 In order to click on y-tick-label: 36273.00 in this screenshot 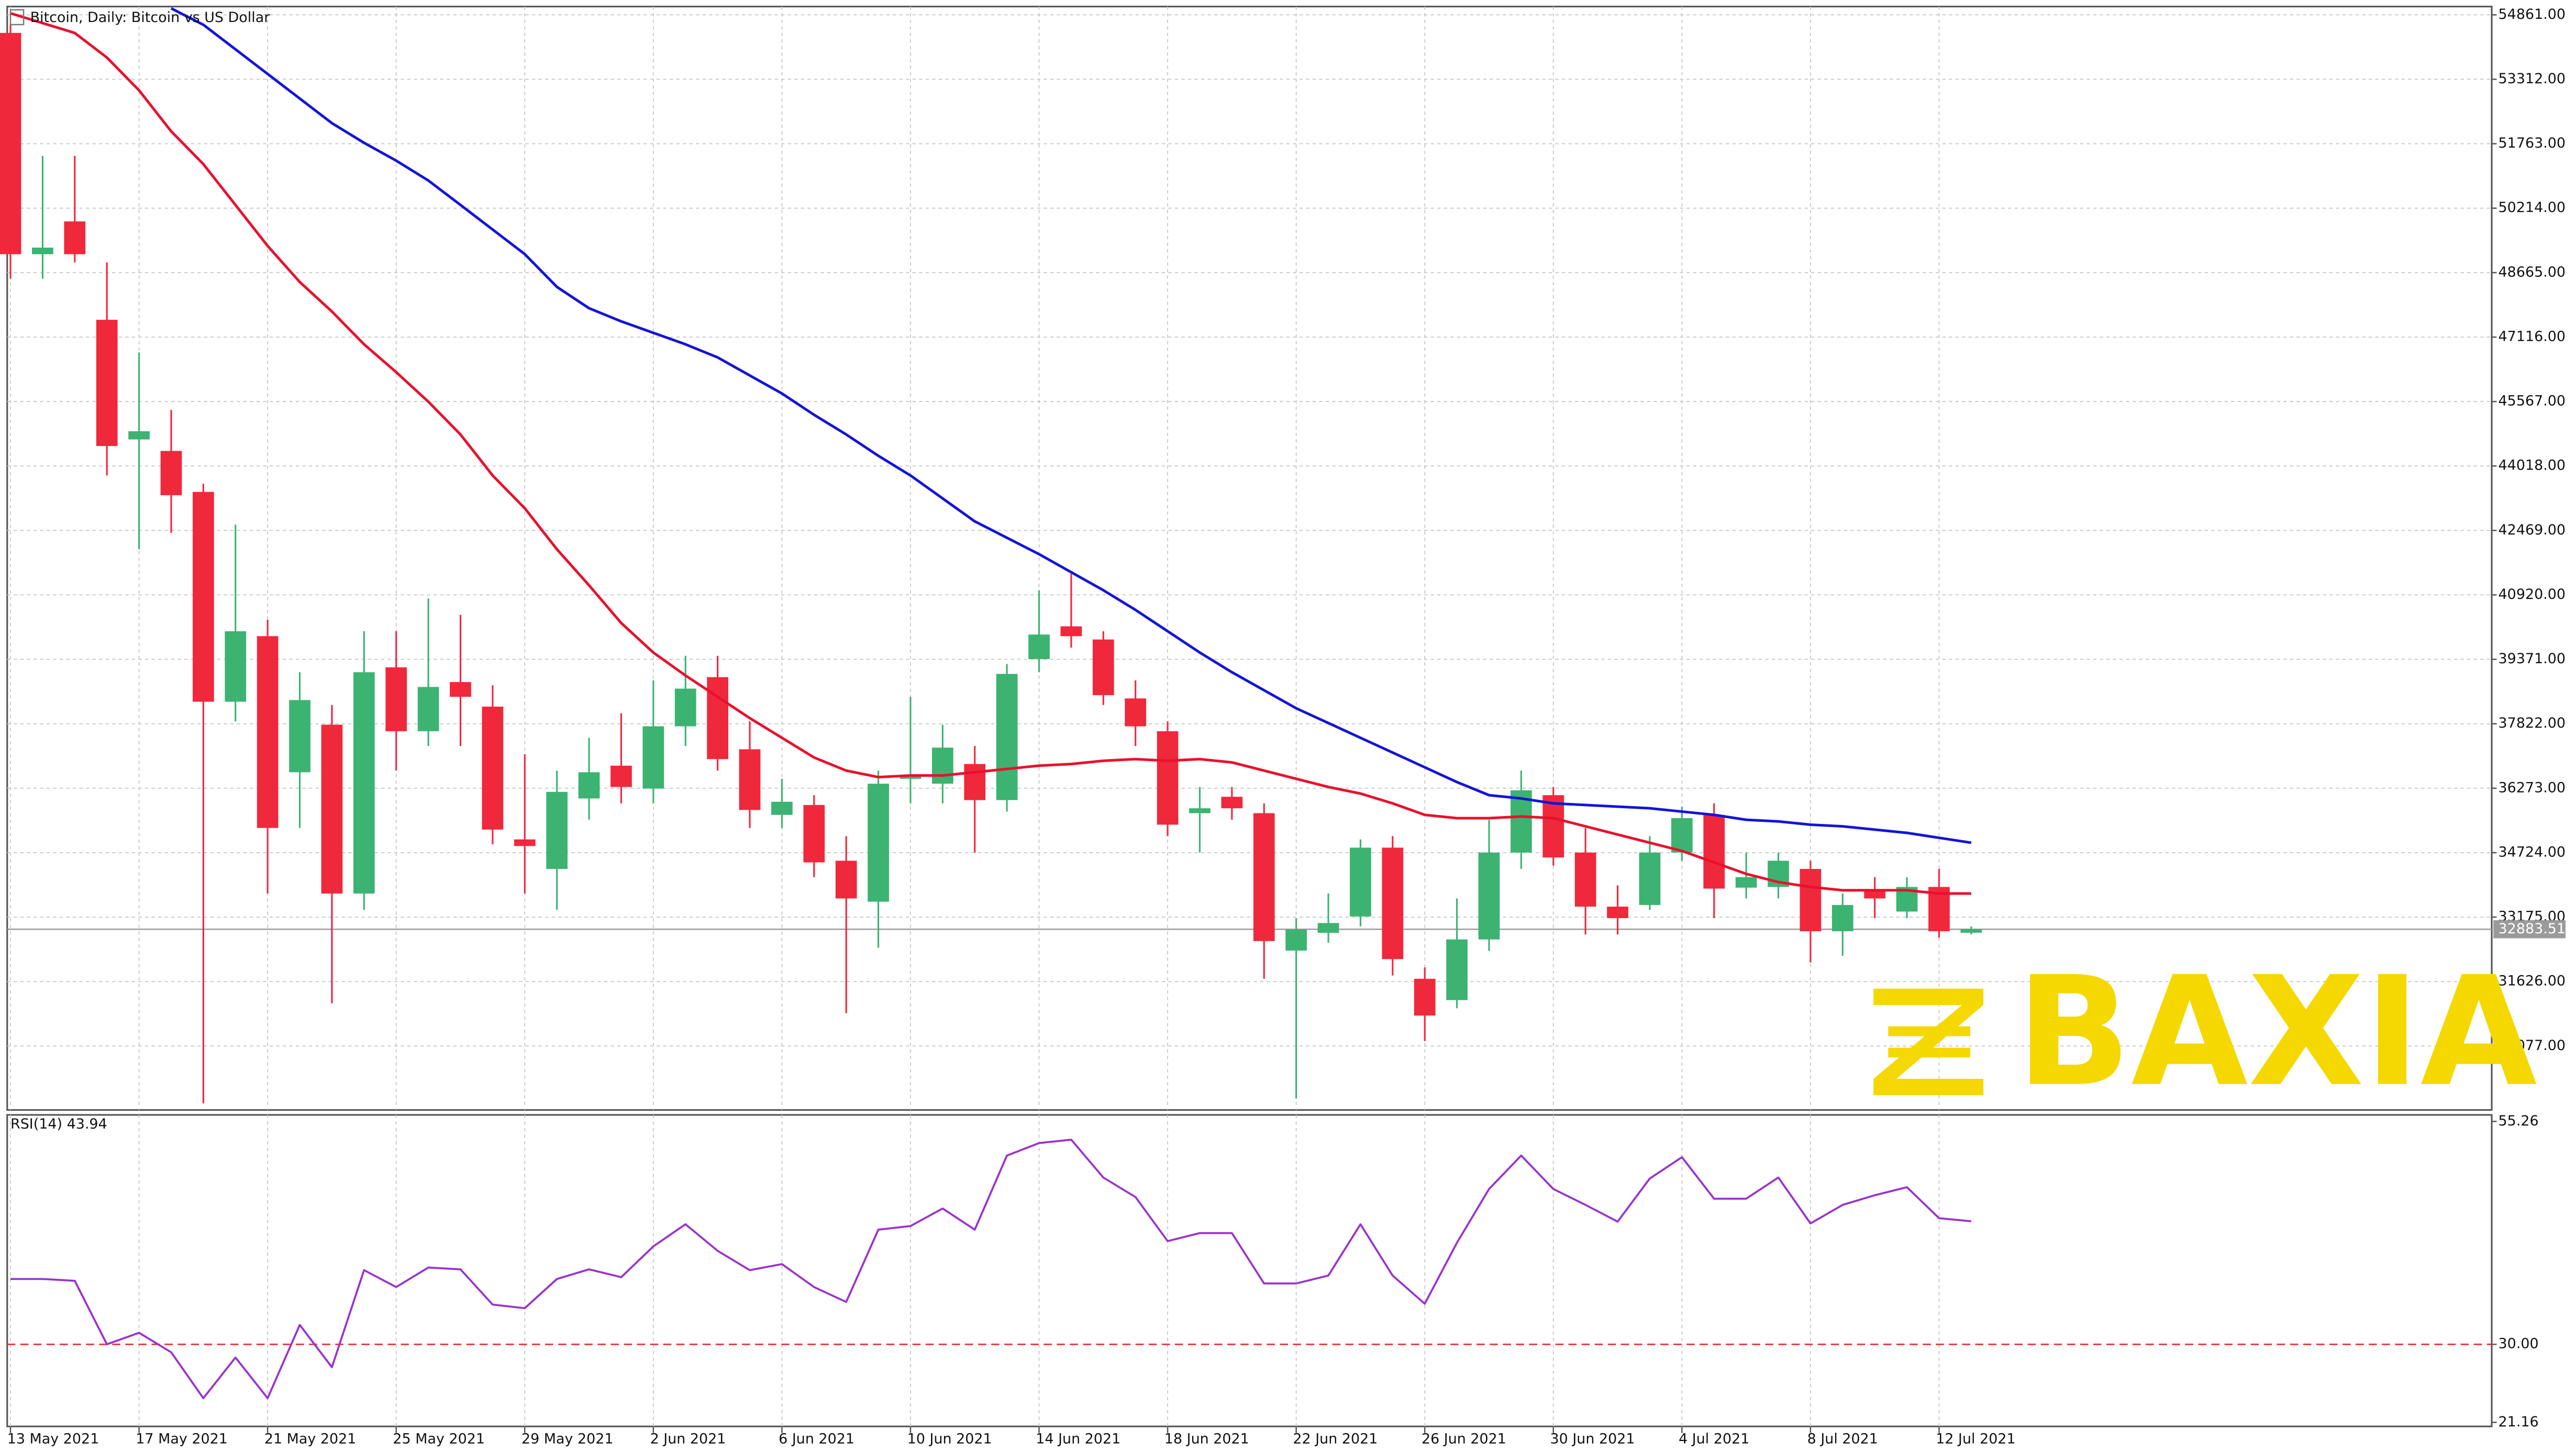, I will do `click(2532, 788)`.